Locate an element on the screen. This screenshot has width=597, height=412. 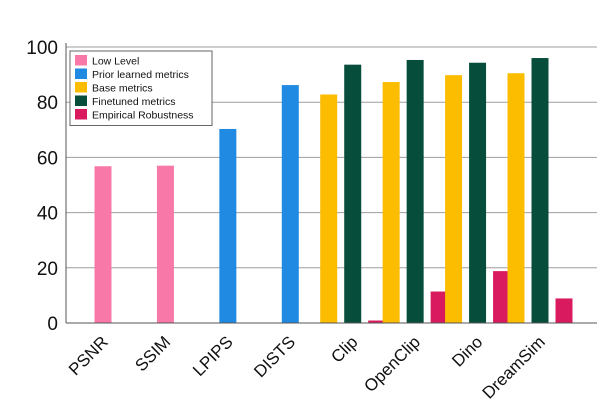
legend-swatch-finetuned-metrics is located at coordinates (81, 100).